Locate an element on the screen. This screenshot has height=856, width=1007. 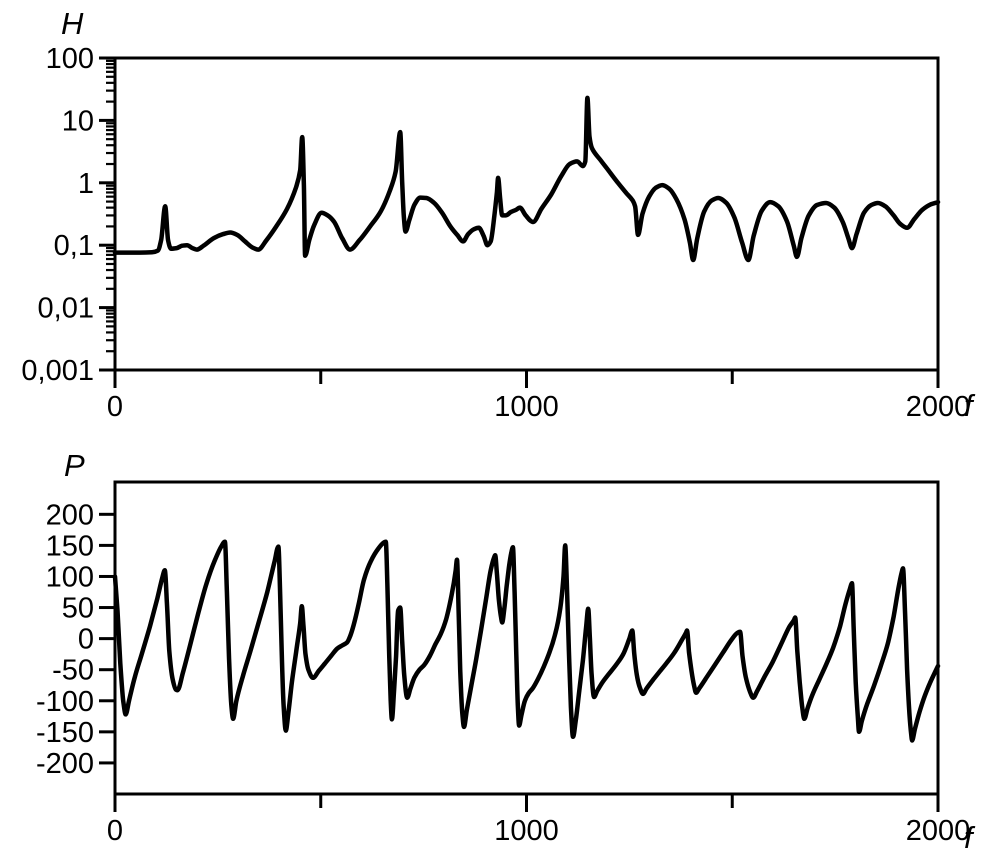
p-axis-title: P is located at coordinates (74, 465).